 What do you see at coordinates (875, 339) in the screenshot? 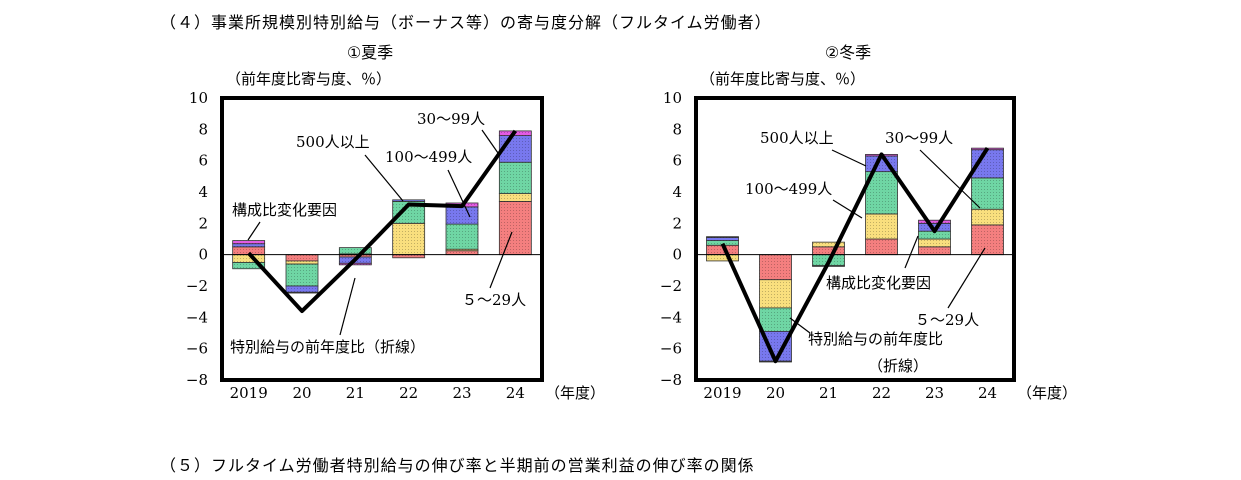
I see `annotation-line: 特別給与の前年度比` at bounding box center [875, 339].